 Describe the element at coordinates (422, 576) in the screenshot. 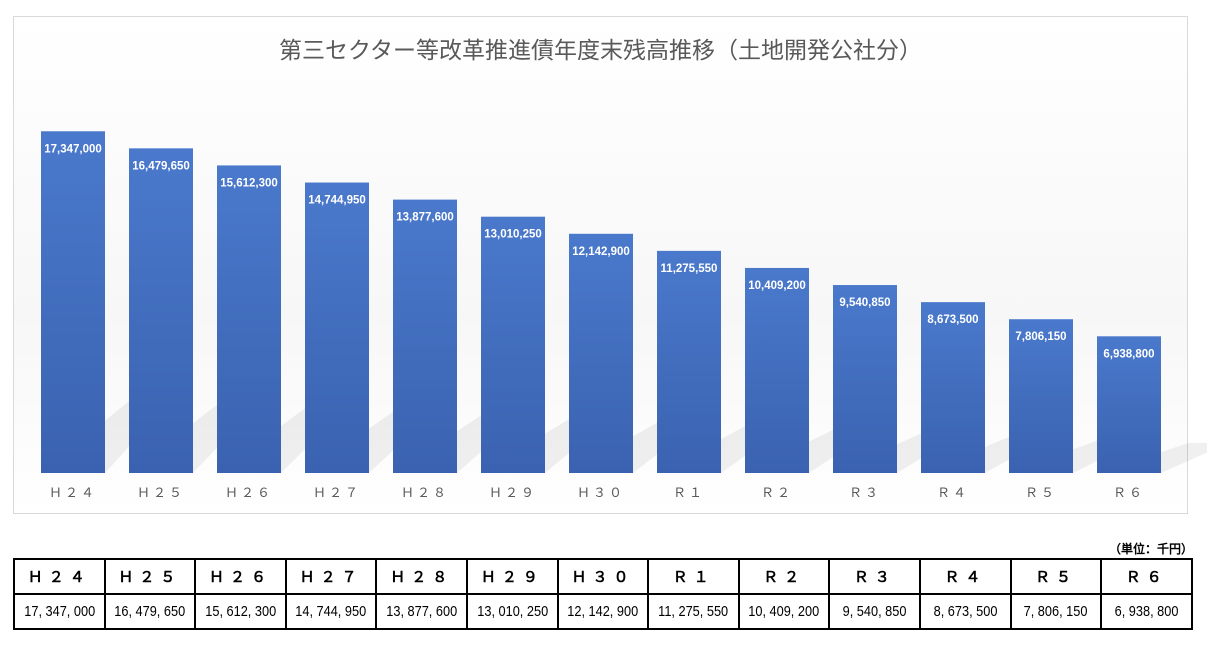

I see `table-header-cell: Ｈ２８` at that location.